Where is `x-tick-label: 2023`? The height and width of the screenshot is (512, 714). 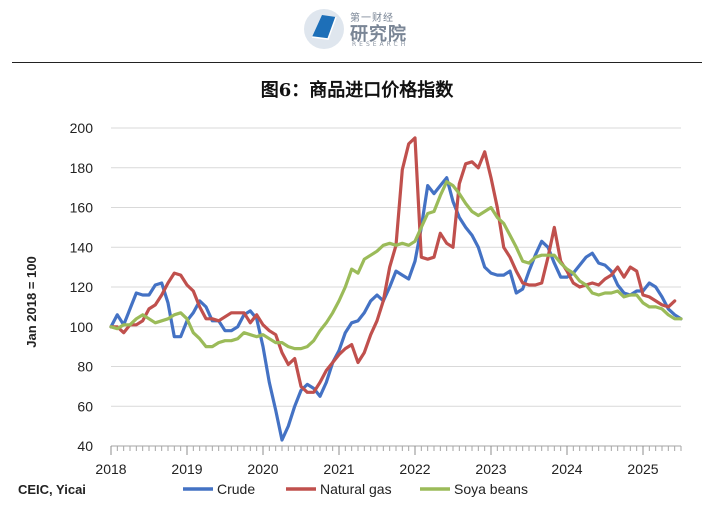 x-tick-label: 2023 is located at coordinates (490, 469).